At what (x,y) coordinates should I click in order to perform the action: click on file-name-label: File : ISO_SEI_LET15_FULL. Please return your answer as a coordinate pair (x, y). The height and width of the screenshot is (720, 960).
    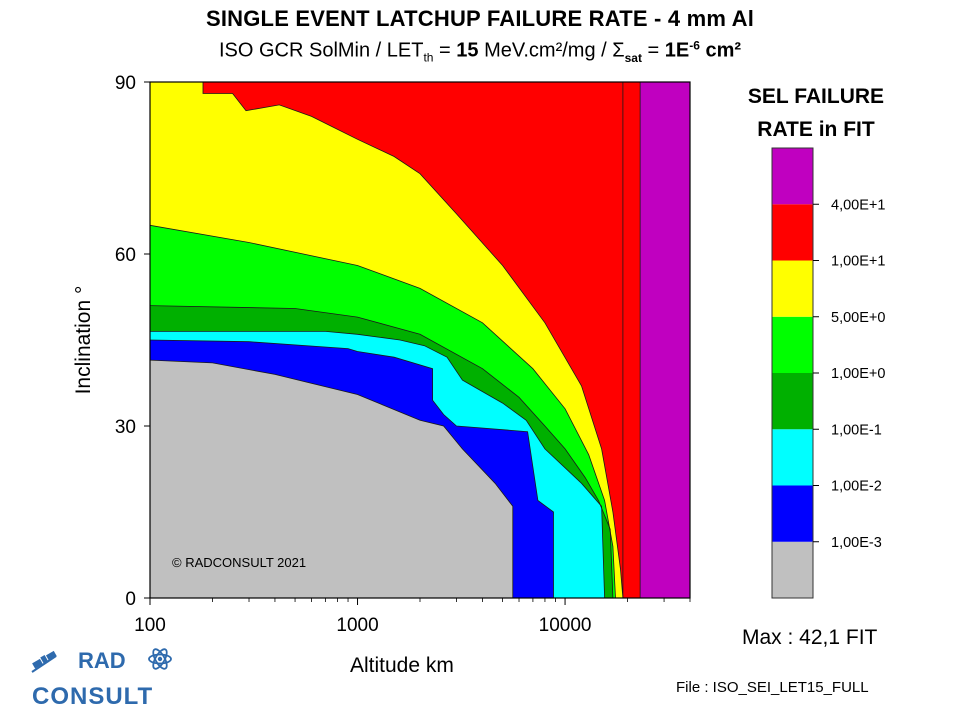
    Looking at the image, I should click on (772, 687).